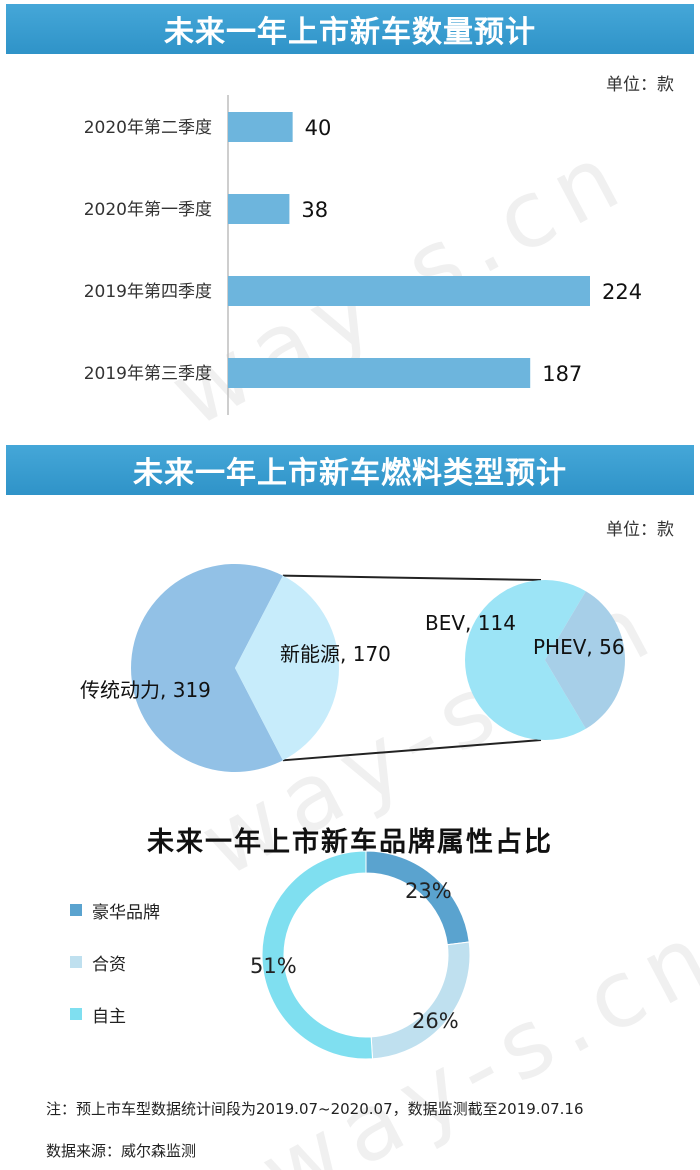  I want to click on pie-slice-bev, so click(525, 660).